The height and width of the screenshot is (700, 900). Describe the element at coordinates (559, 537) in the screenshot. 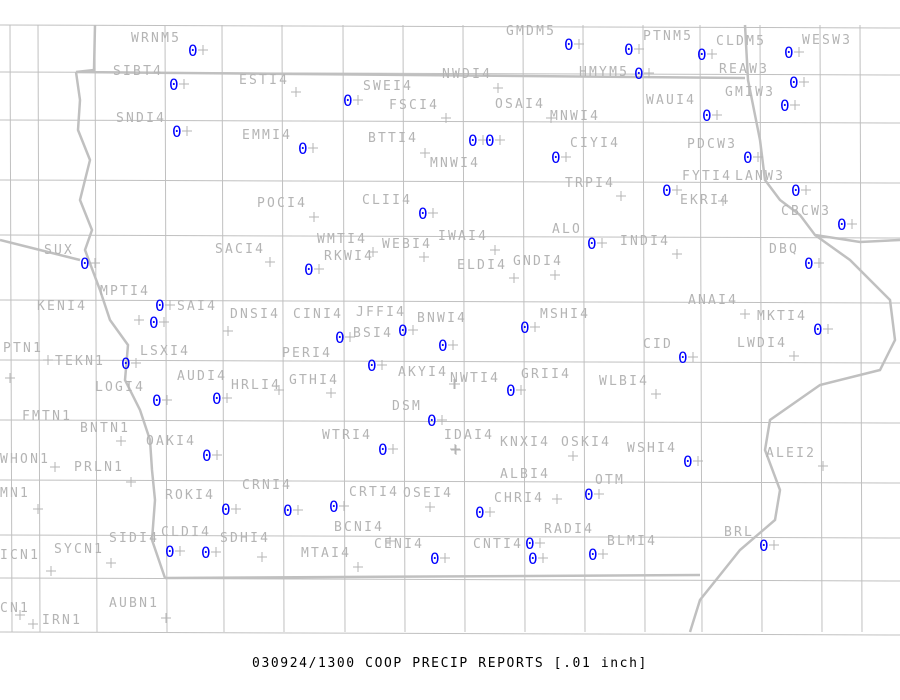

I see `station-radi4: 0 RADI4` at that location.